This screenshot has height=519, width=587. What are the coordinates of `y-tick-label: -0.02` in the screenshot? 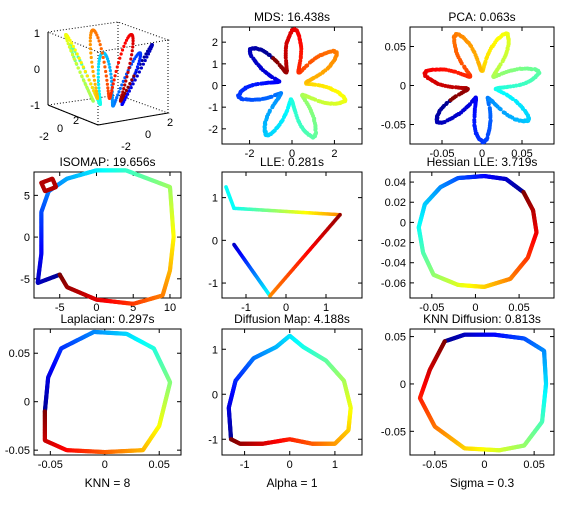 It's located at (393, 244).